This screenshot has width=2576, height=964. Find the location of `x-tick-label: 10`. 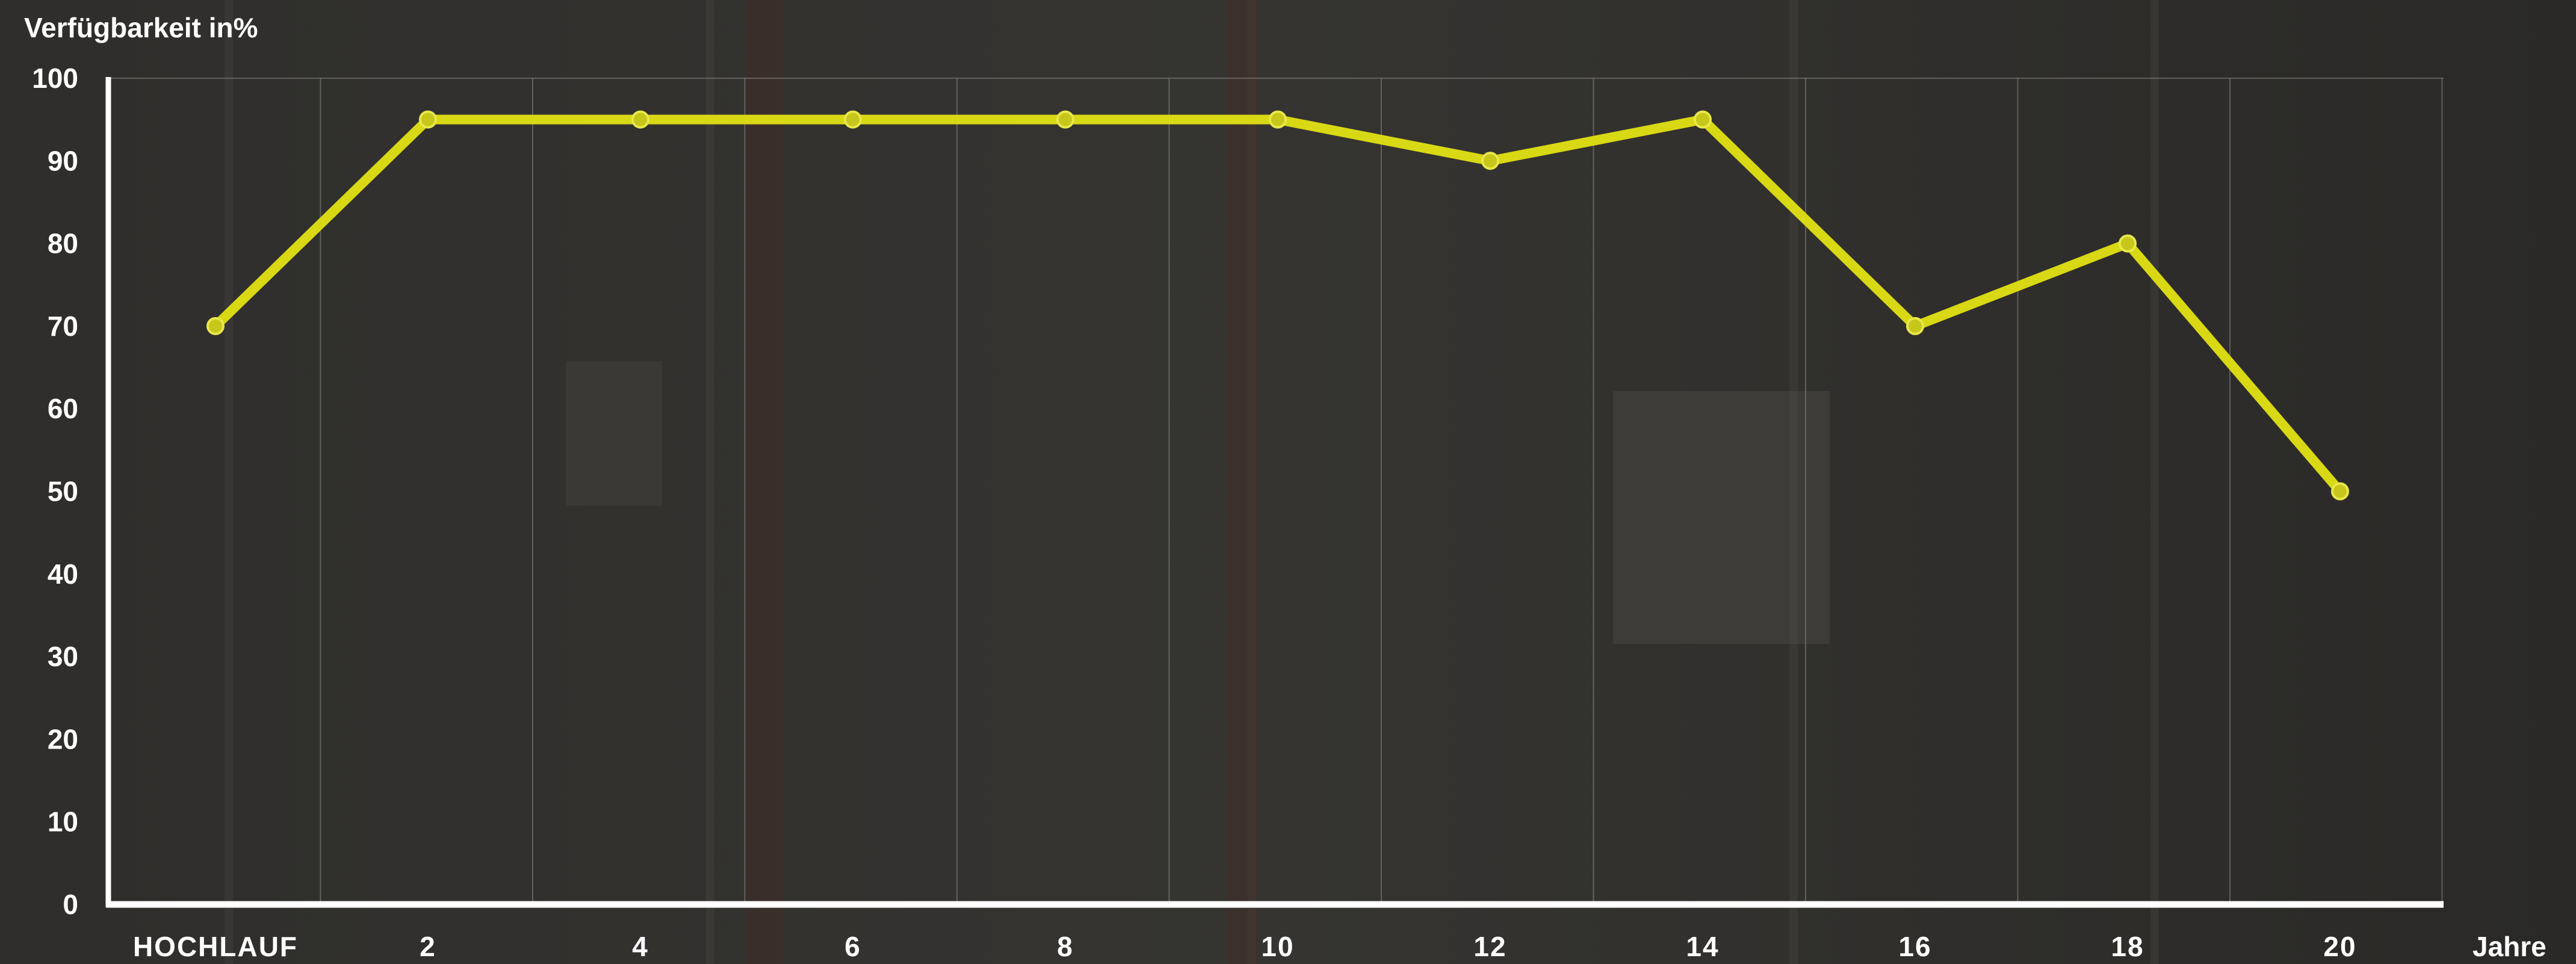

x-tick-label: 10 is located at coordinates (1277, 947).